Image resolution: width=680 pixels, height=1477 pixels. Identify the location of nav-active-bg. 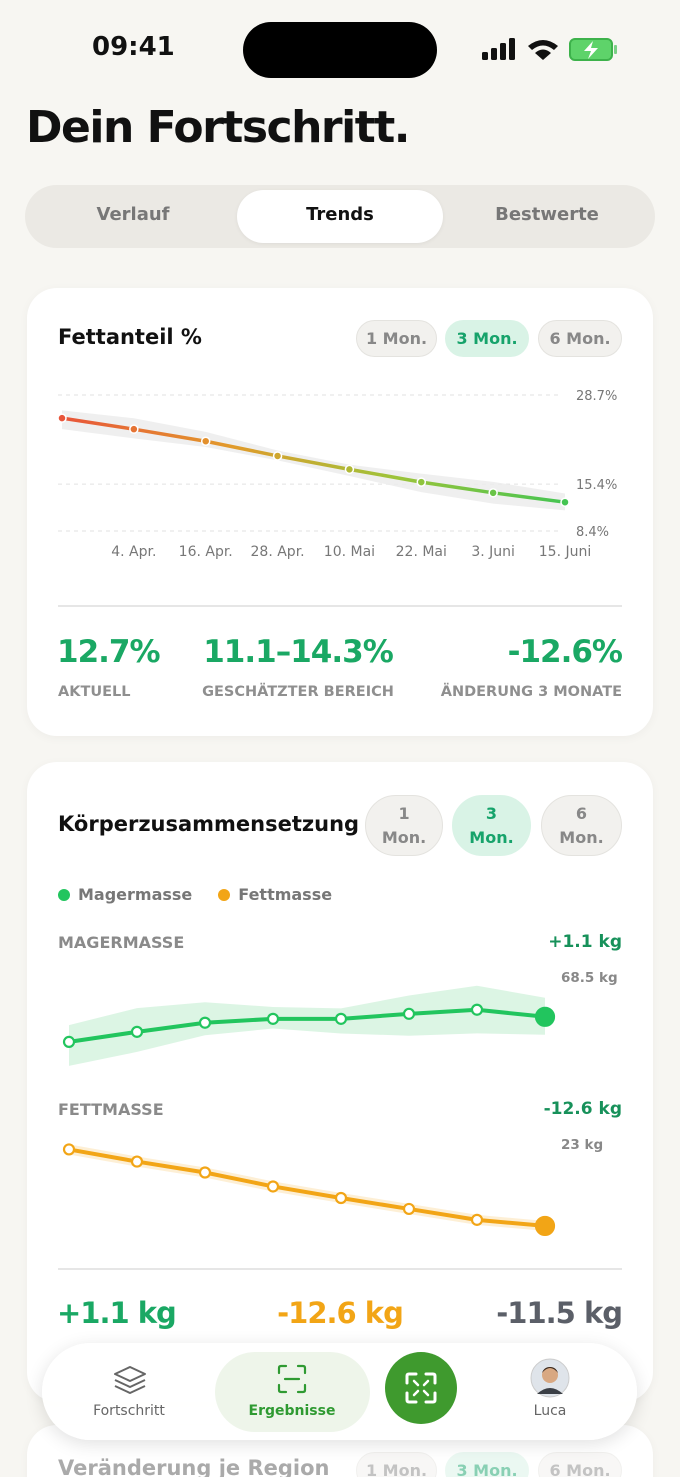
(292, 1392).